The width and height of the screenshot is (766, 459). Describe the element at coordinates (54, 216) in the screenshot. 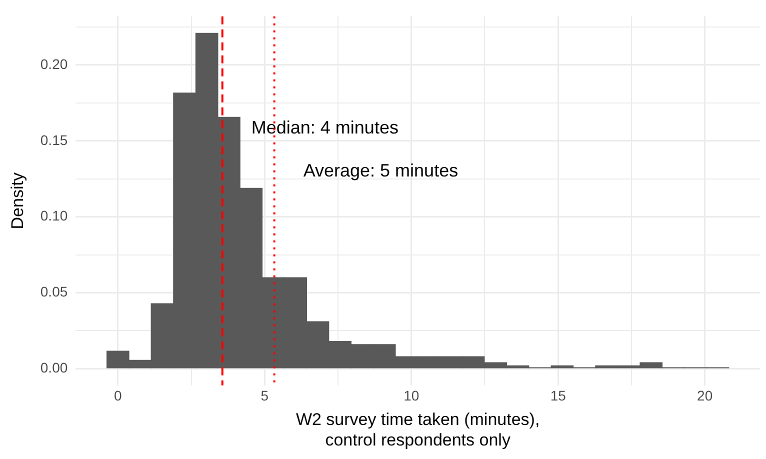

I see `y-tick-label: 0.10` at that location.